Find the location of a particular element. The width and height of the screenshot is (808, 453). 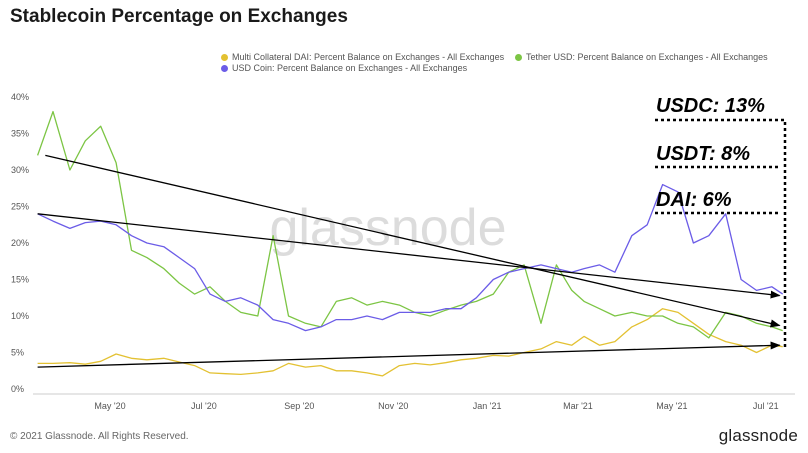

y-tick-label: 0% is located at coordinates (17, 389).